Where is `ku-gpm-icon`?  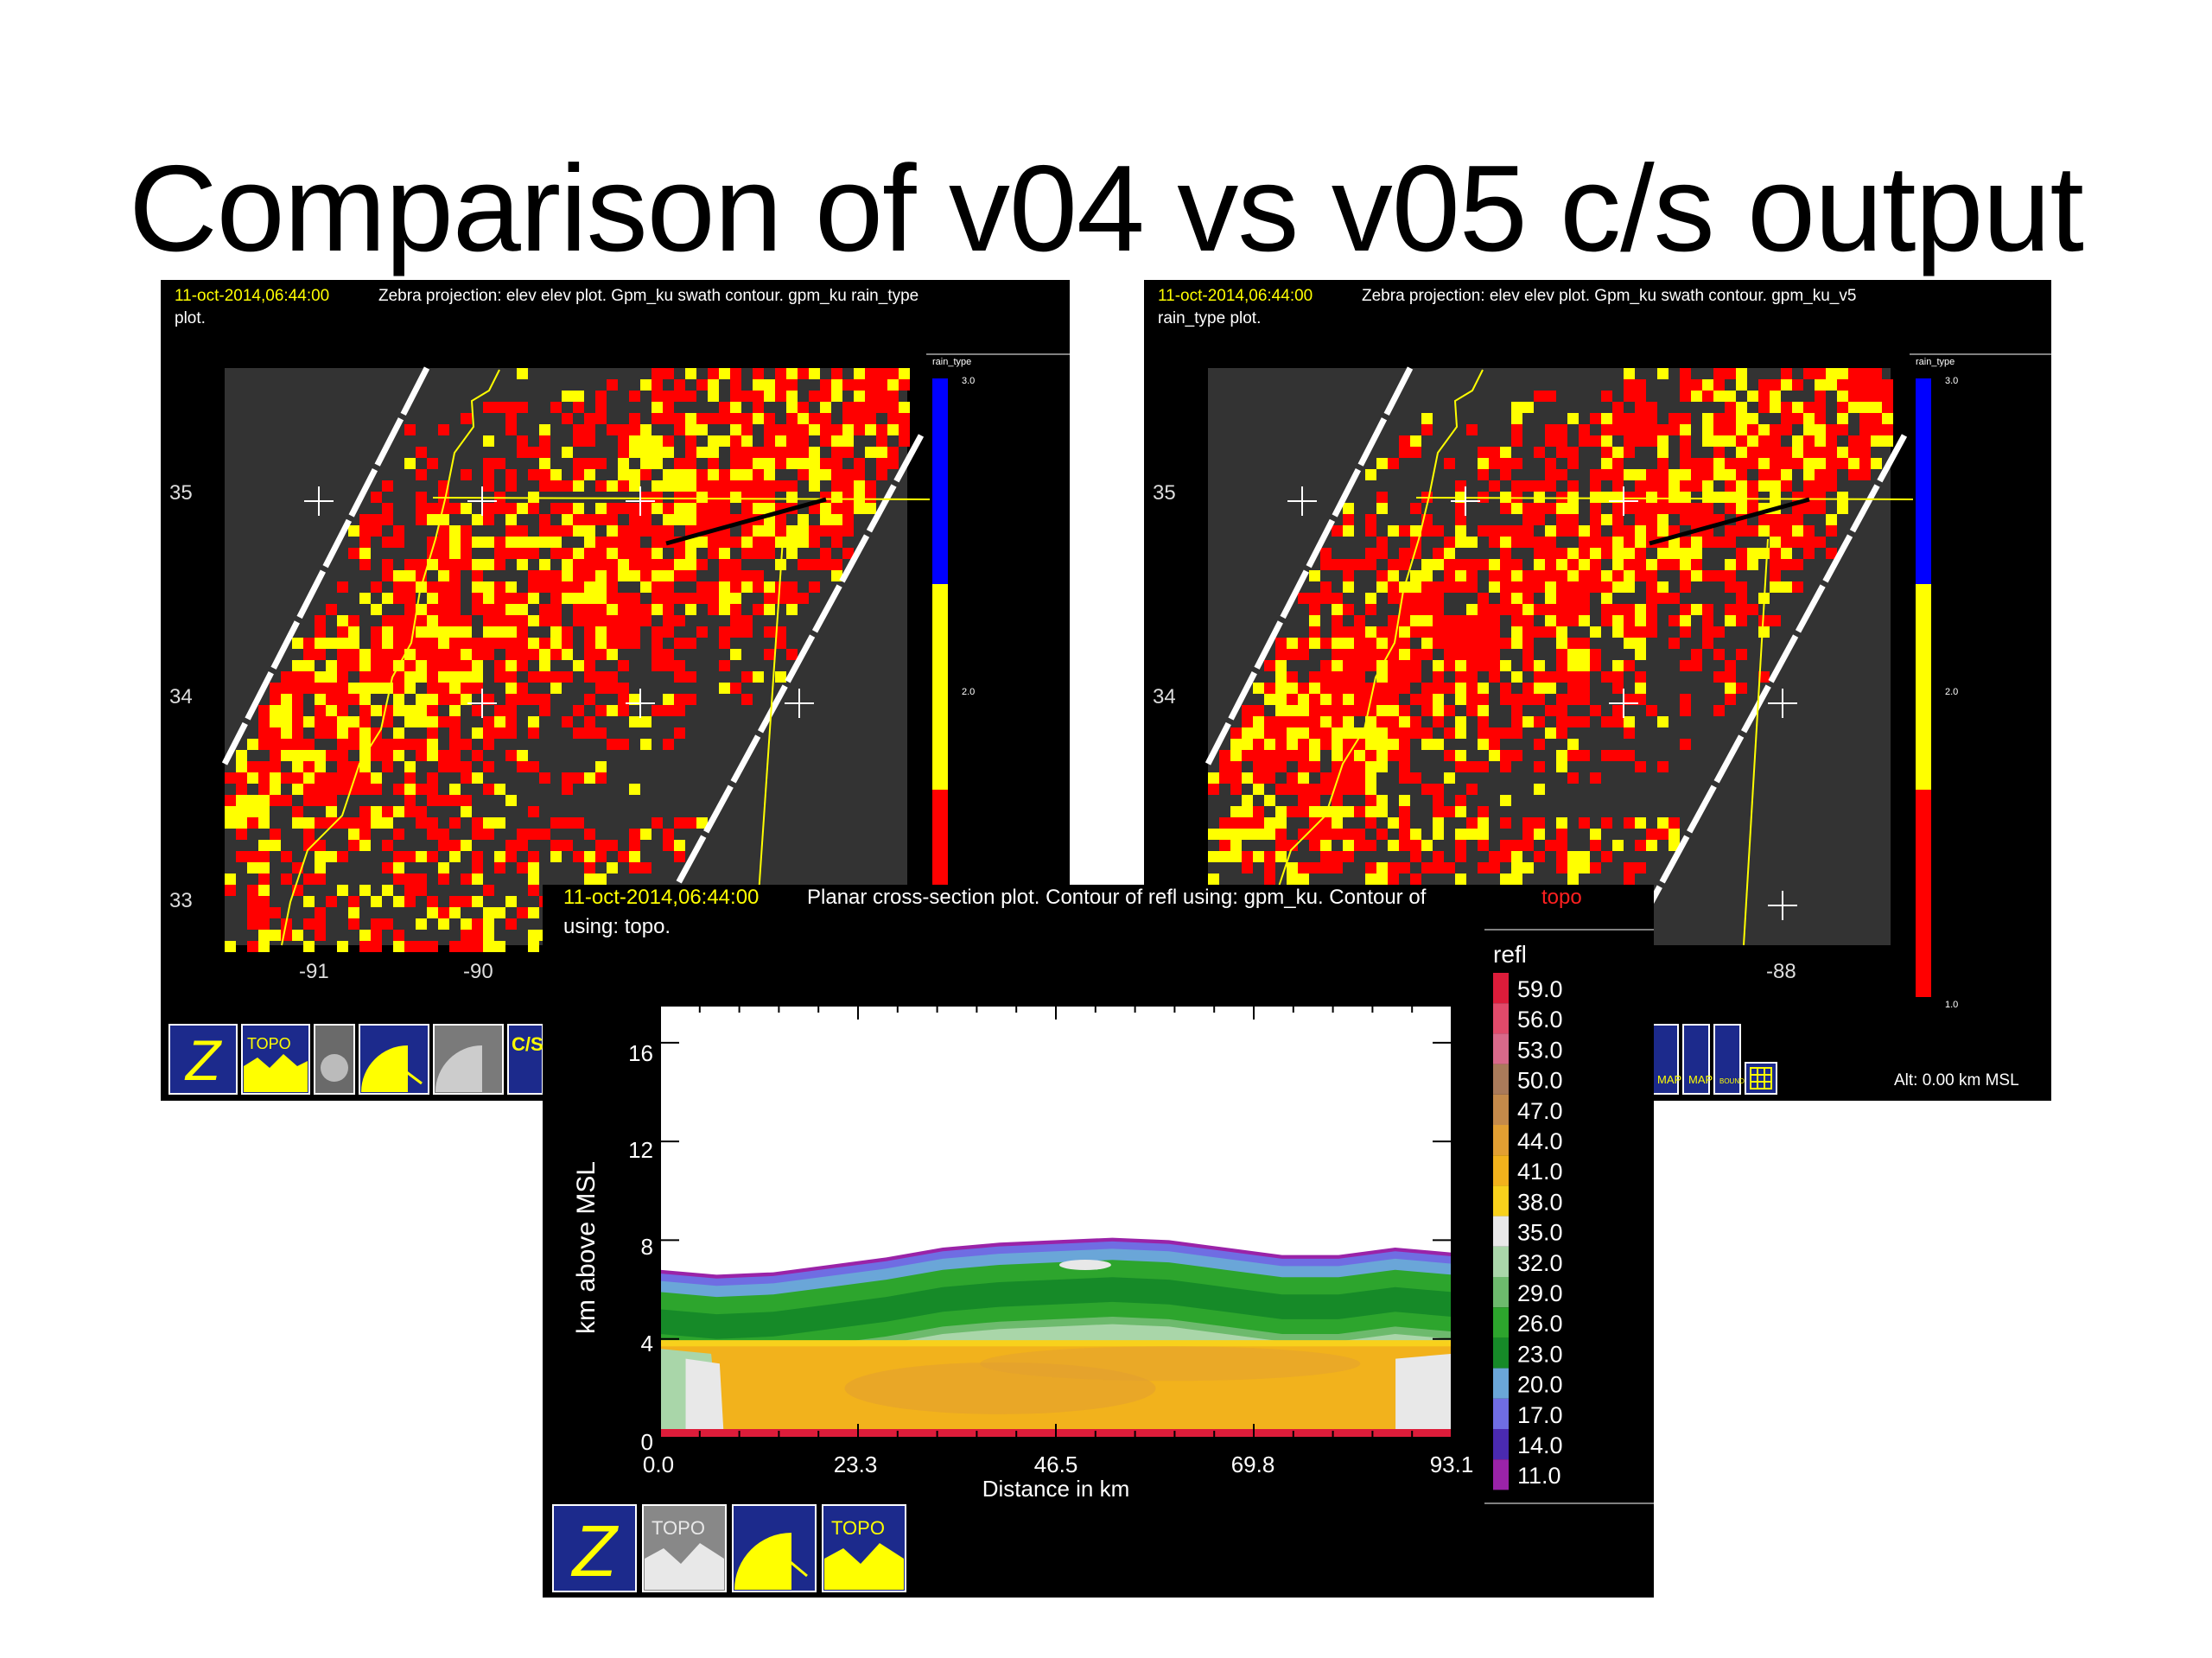
ku-gpm-icon is located at coordinates (394, 1059).